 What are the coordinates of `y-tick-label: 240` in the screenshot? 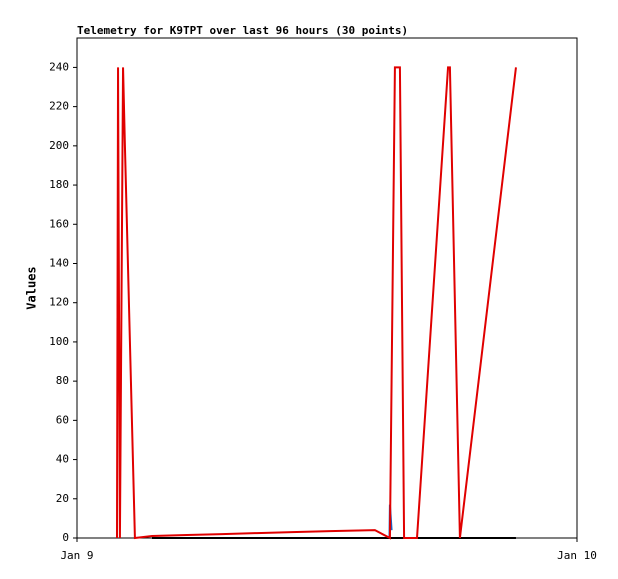 It's located at (59, 66).